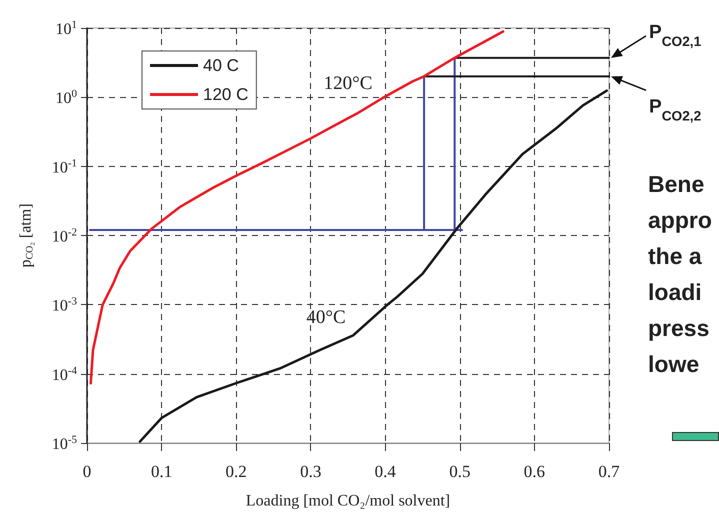 Image resolution: width=719 pixels, height=525 pixels. I want to click on x-tick-label: 0.4, so click(385, 471).